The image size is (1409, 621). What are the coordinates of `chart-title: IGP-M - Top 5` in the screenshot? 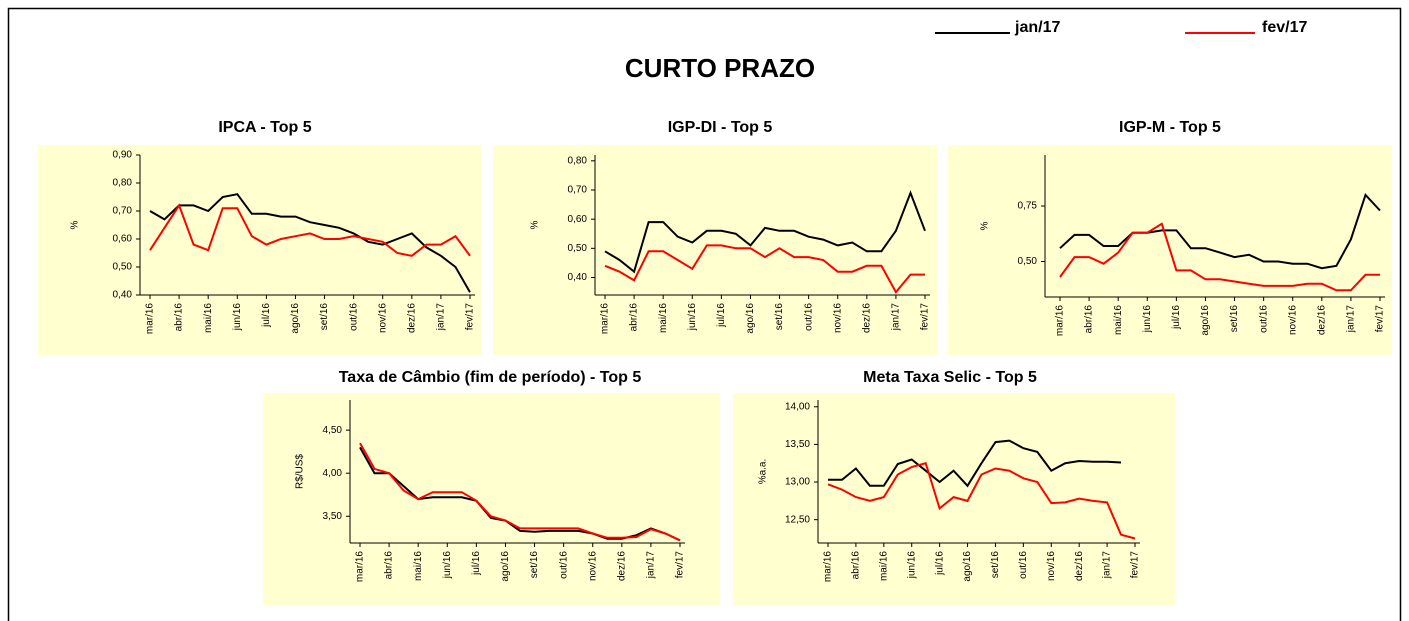 It's located at (1170, 127).